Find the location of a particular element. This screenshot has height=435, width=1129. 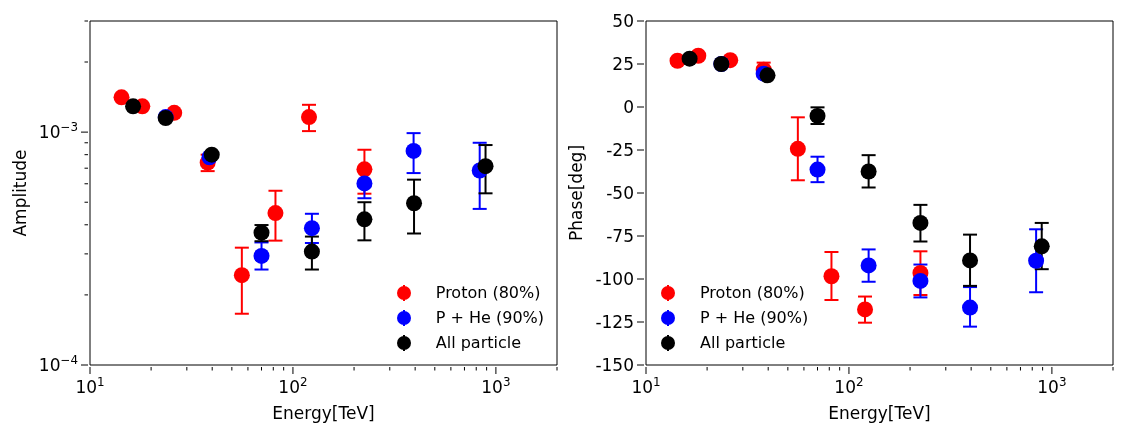

y-tick-label: 25 is located at coordinates (623, 64).